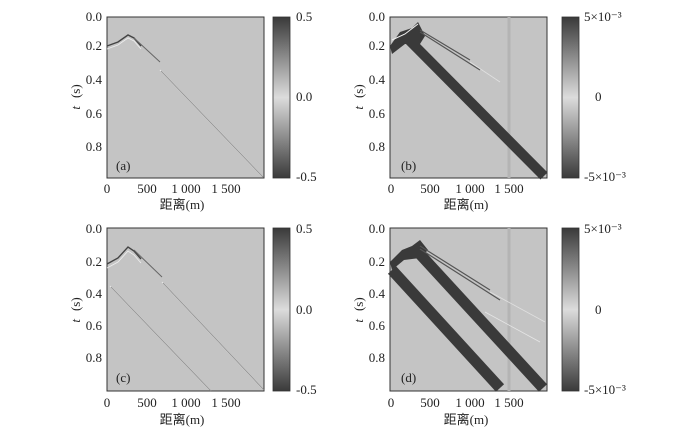  I want to click on panel-d-y-ticks: 0.0 0.2 0.4 0.6 0.8, so click(377, 293).